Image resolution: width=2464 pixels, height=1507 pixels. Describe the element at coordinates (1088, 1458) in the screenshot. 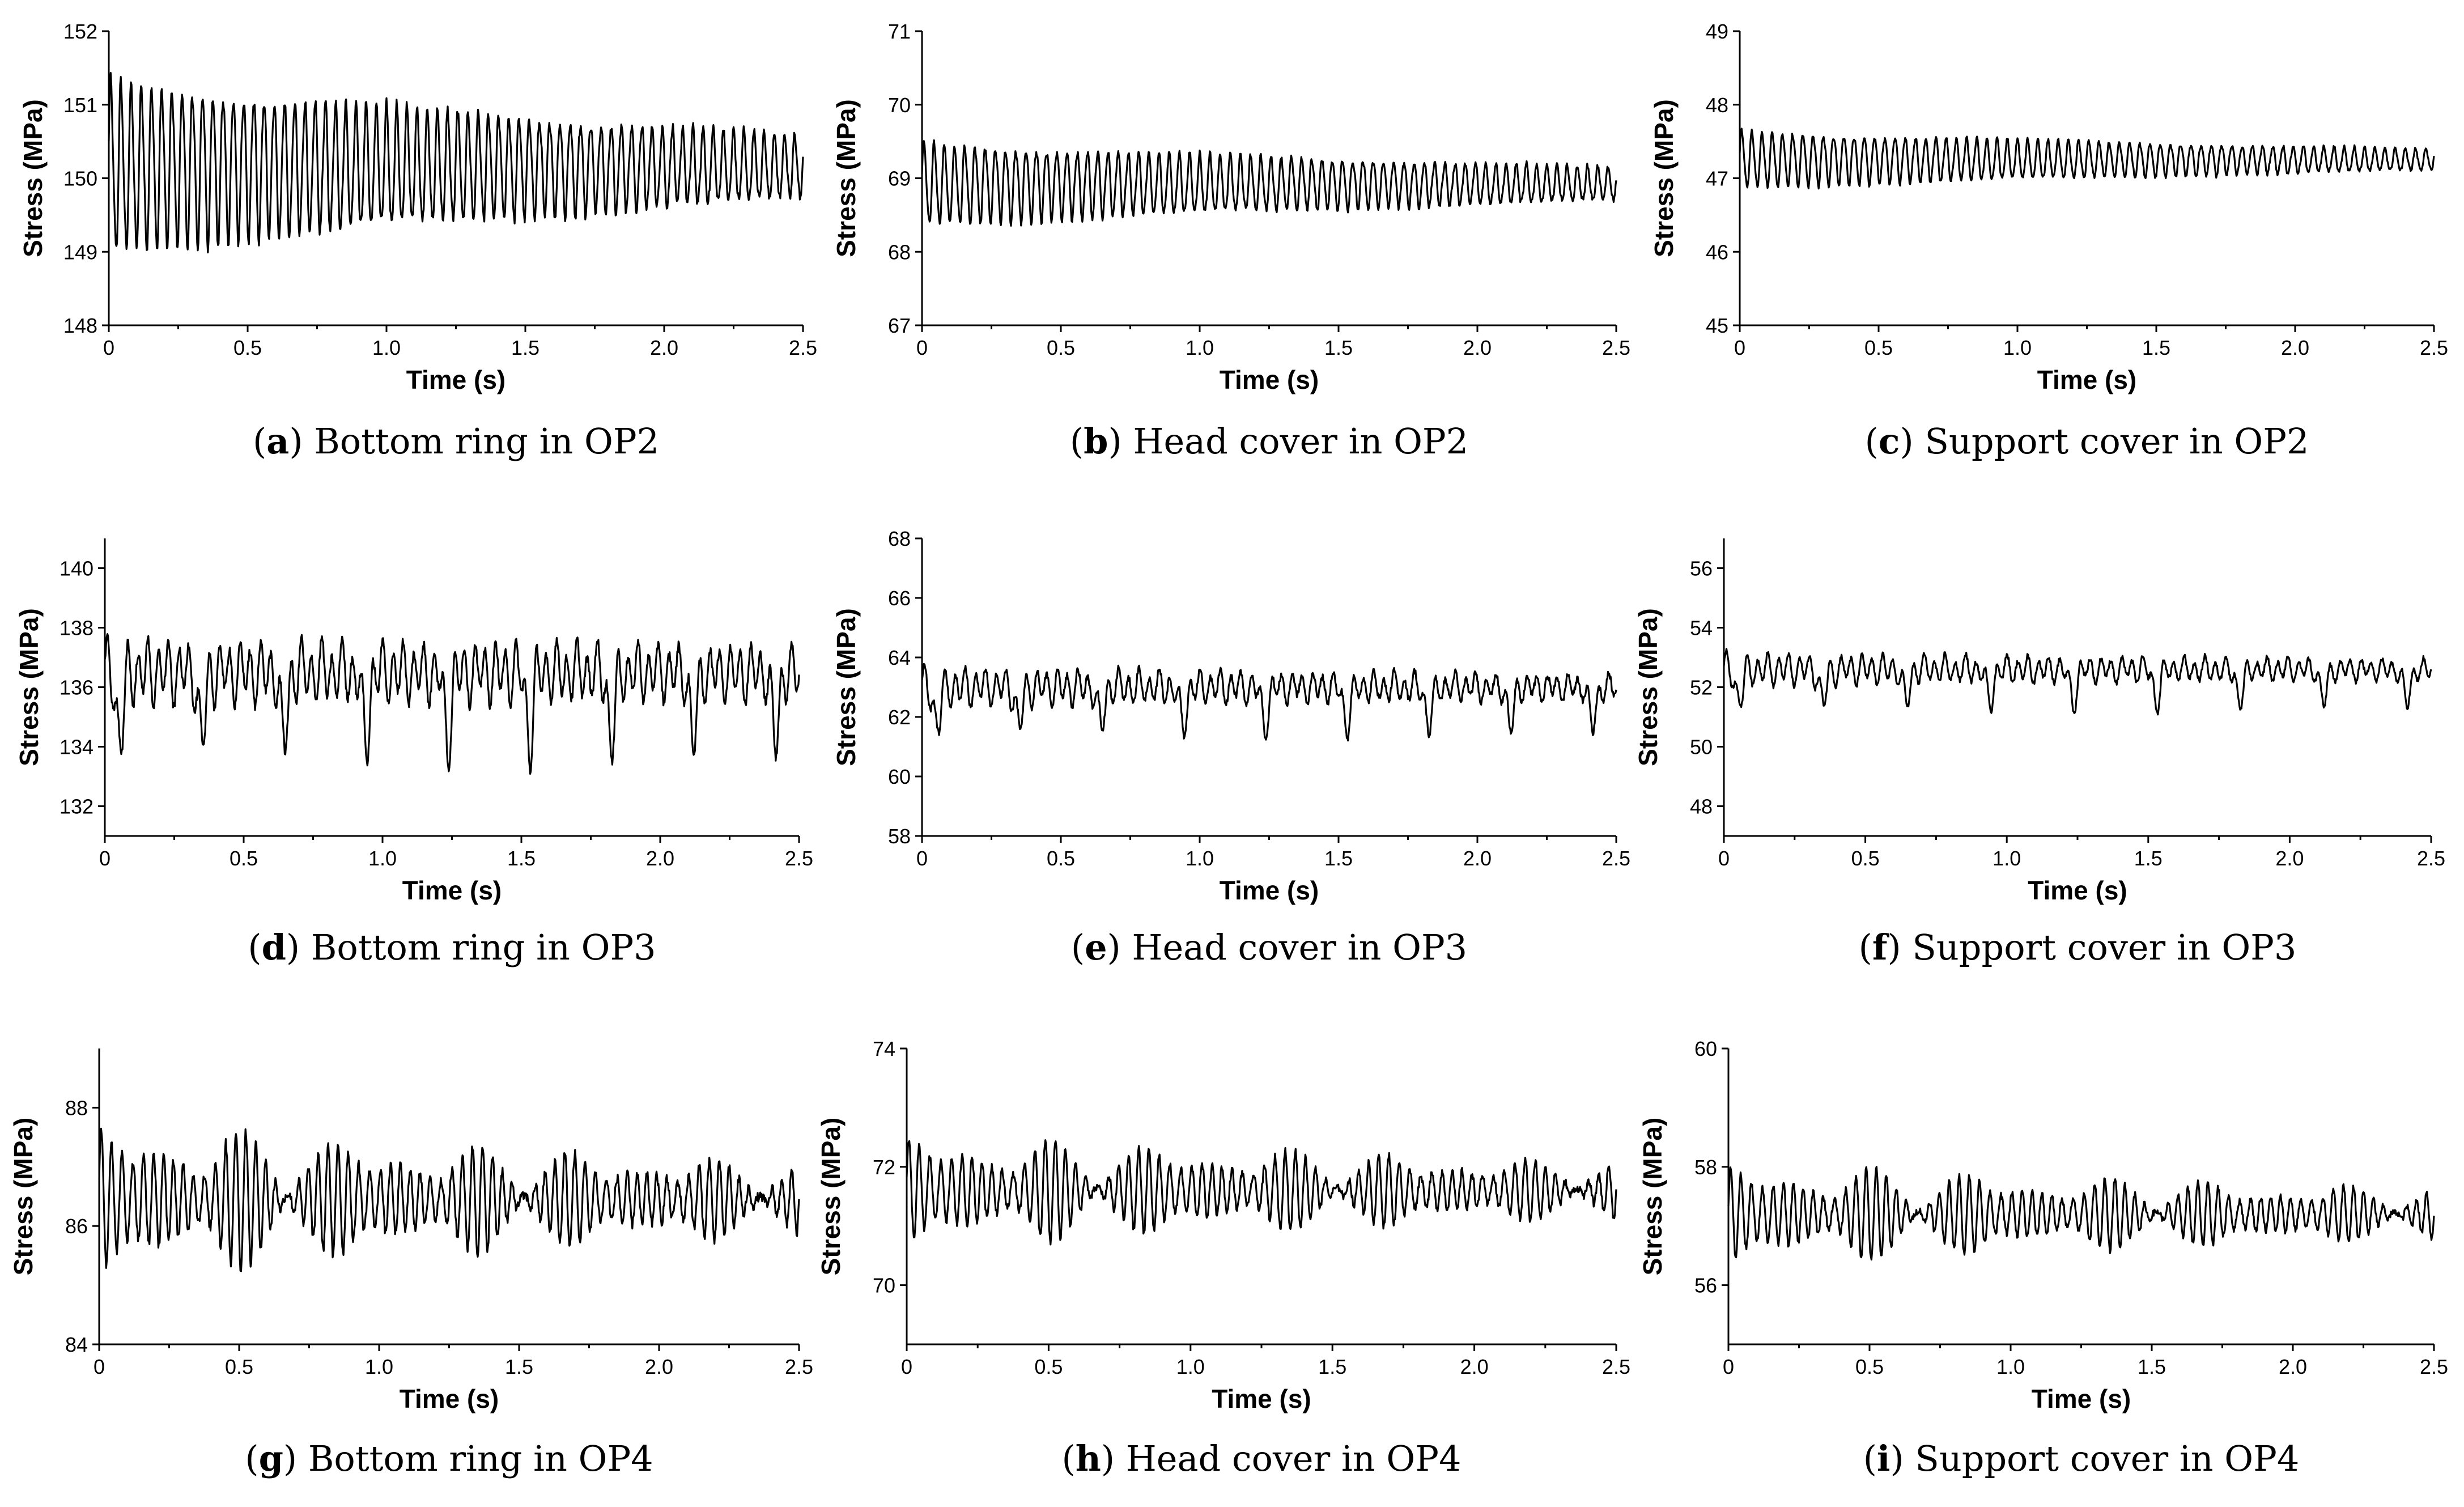

I see `caption-letter: h` at that location.